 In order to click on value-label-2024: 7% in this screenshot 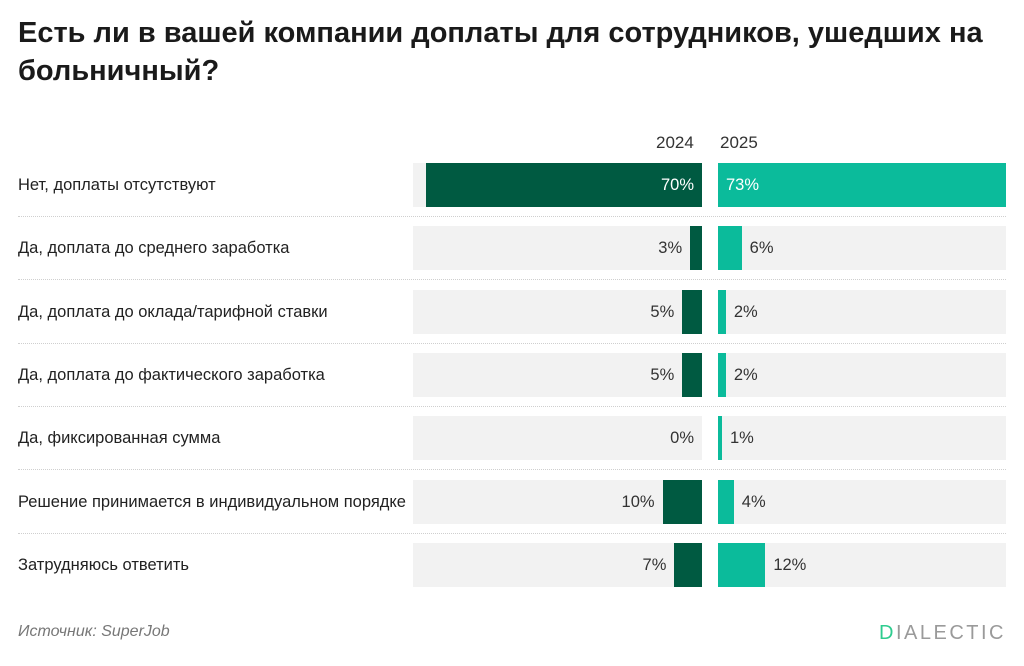, I will do `click(654, 564)`.